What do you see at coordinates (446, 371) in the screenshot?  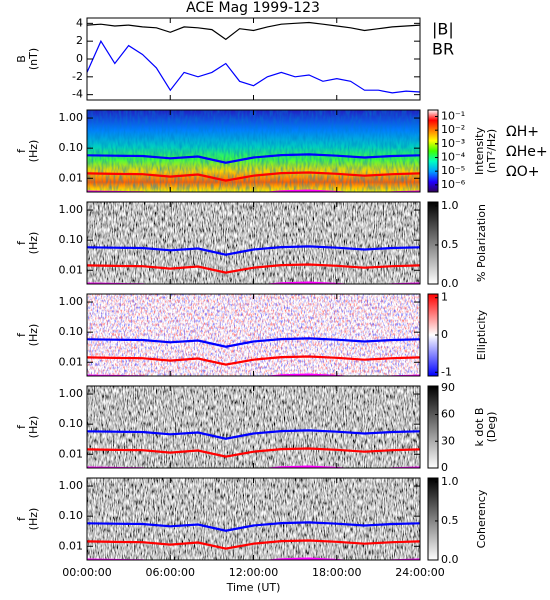 I see `colorbar-tick-label: -1` at bounding box center [446, 371].